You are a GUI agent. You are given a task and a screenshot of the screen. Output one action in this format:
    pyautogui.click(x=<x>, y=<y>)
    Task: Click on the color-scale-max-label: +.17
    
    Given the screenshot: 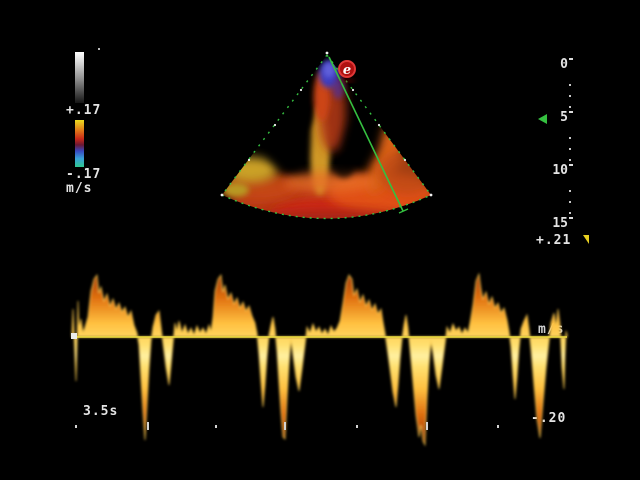 What is the action you would take?
    pyautogui.click(x=84, y=110)
    